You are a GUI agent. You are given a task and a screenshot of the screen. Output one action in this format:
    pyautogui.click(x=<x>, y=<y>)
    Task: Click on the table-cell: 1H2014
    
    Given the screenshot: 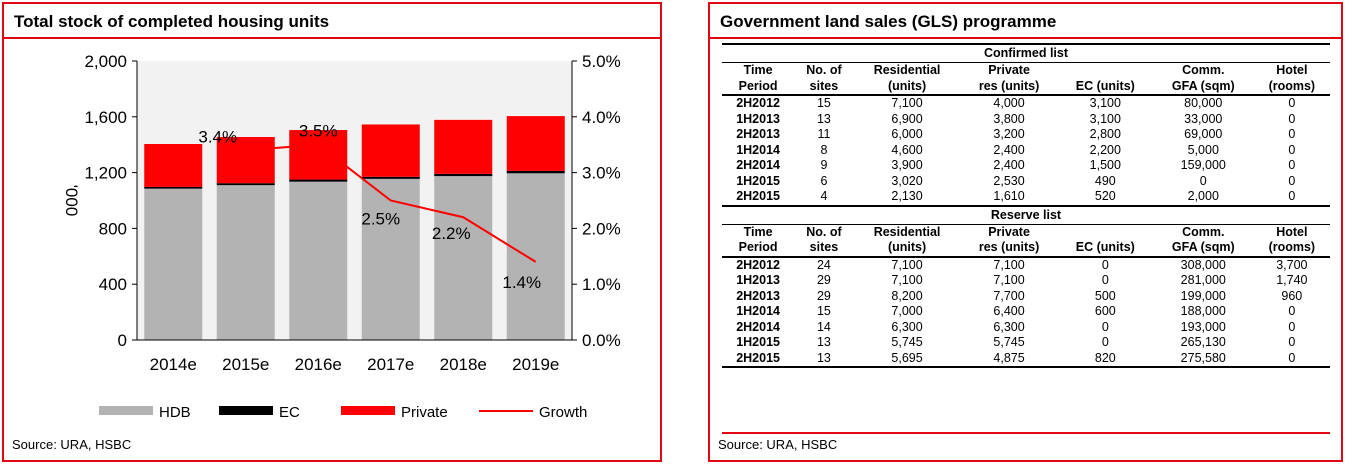 What is the action you would take?
    pyautogui.click(x=758, y=149)
    